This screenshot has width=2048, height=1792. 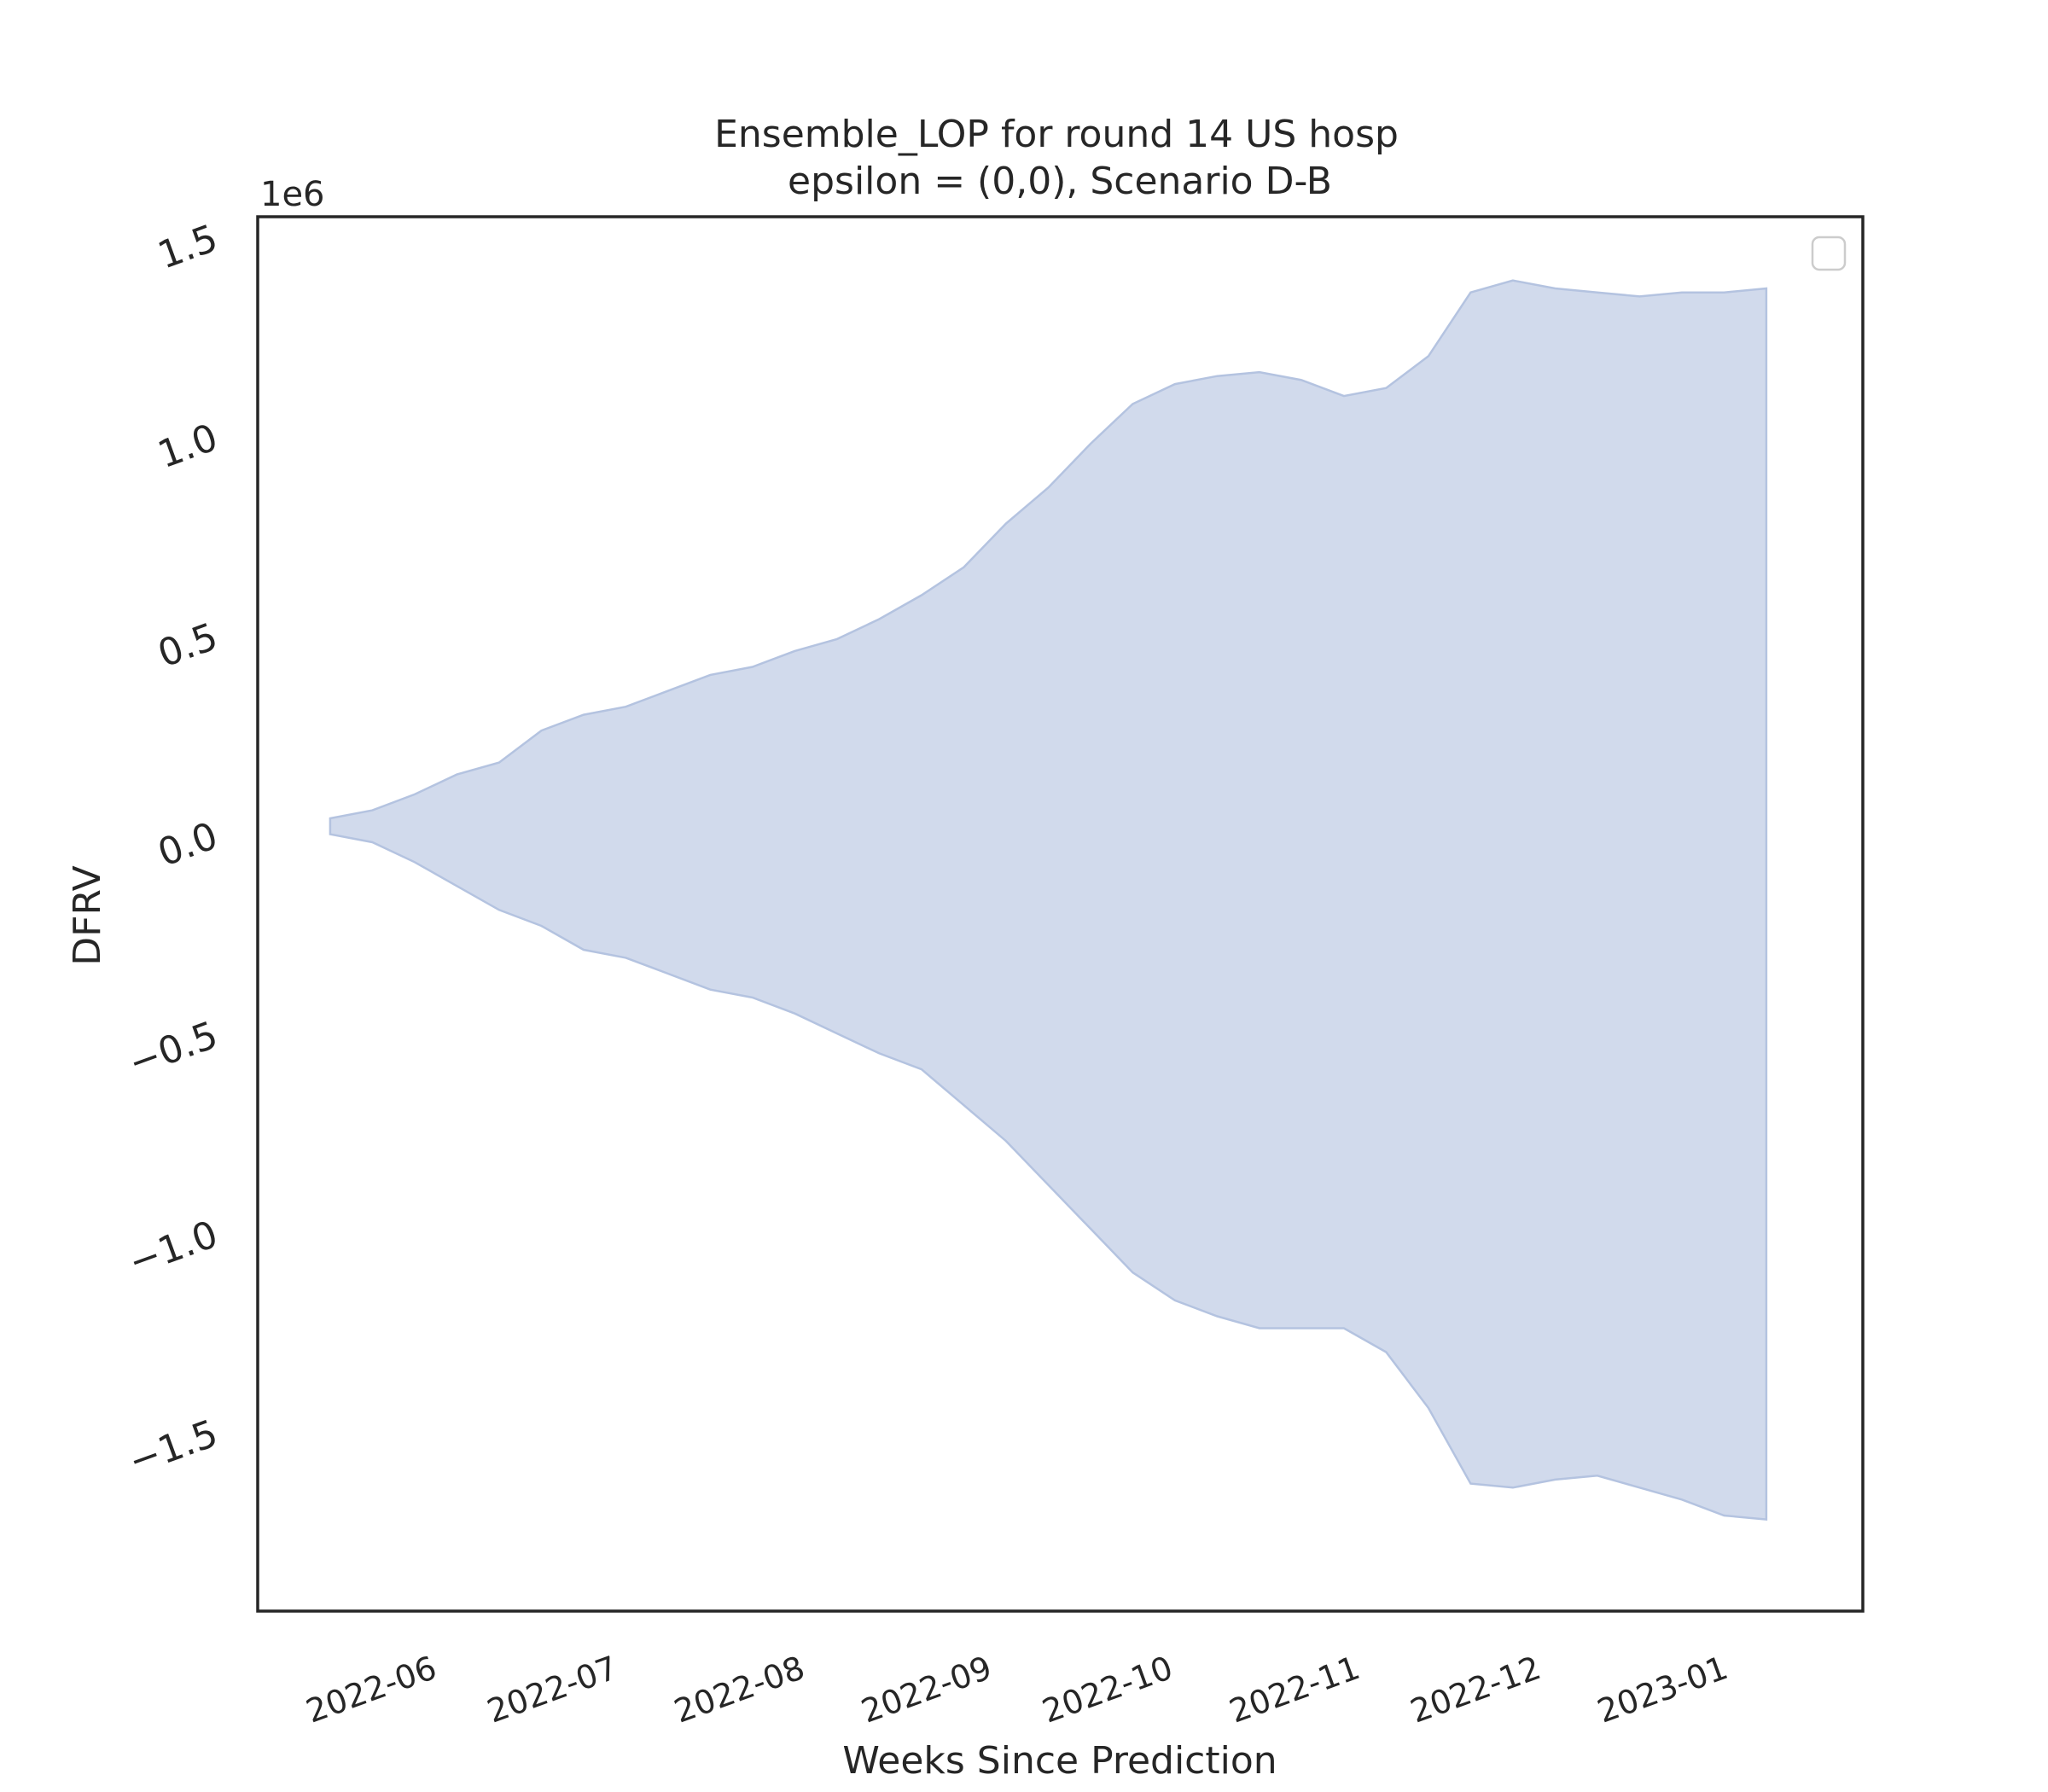 What do you see at coordinates (1108, 1690) in the screenshot?
I see `x-tick-label: 2022-10` at bounding box center [1108, 1690].